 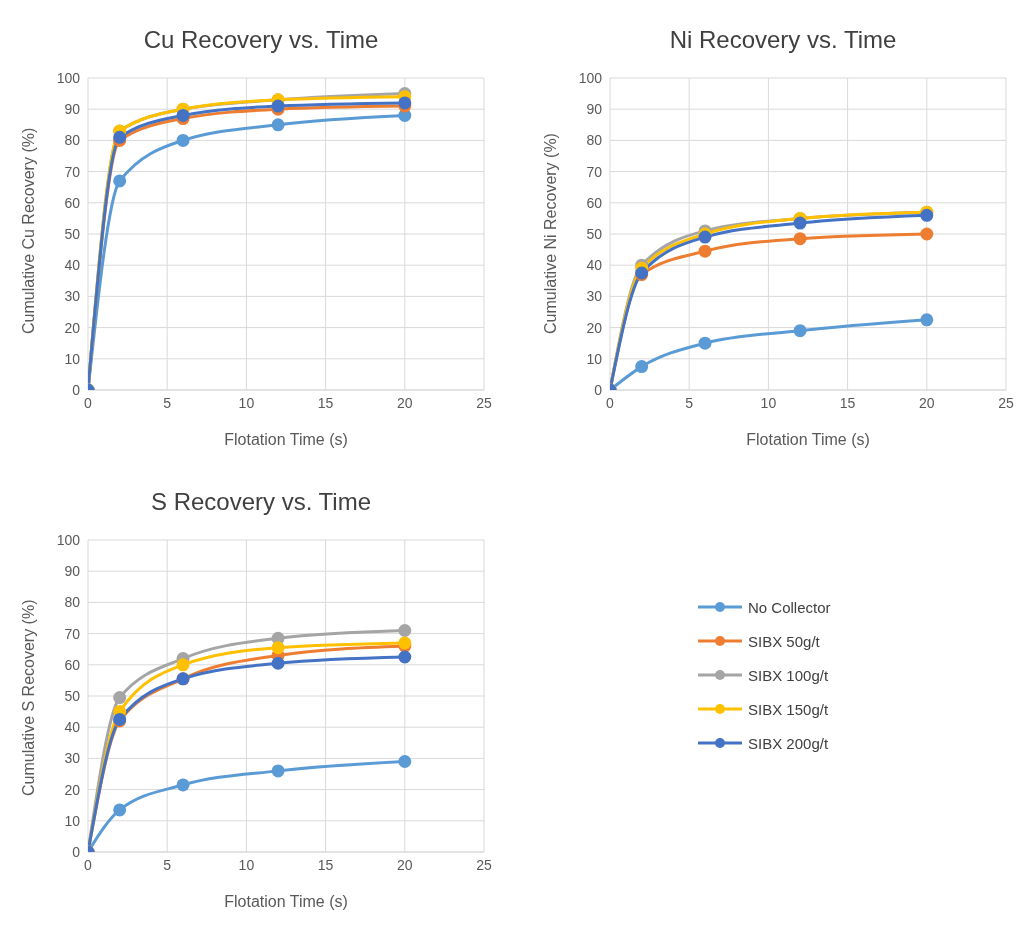 What do you see at coordinates (28, 697) in the screenshot?
I see `y-axis-title: Cumulative S Recovery (%)` at bounding box center [28, 697].